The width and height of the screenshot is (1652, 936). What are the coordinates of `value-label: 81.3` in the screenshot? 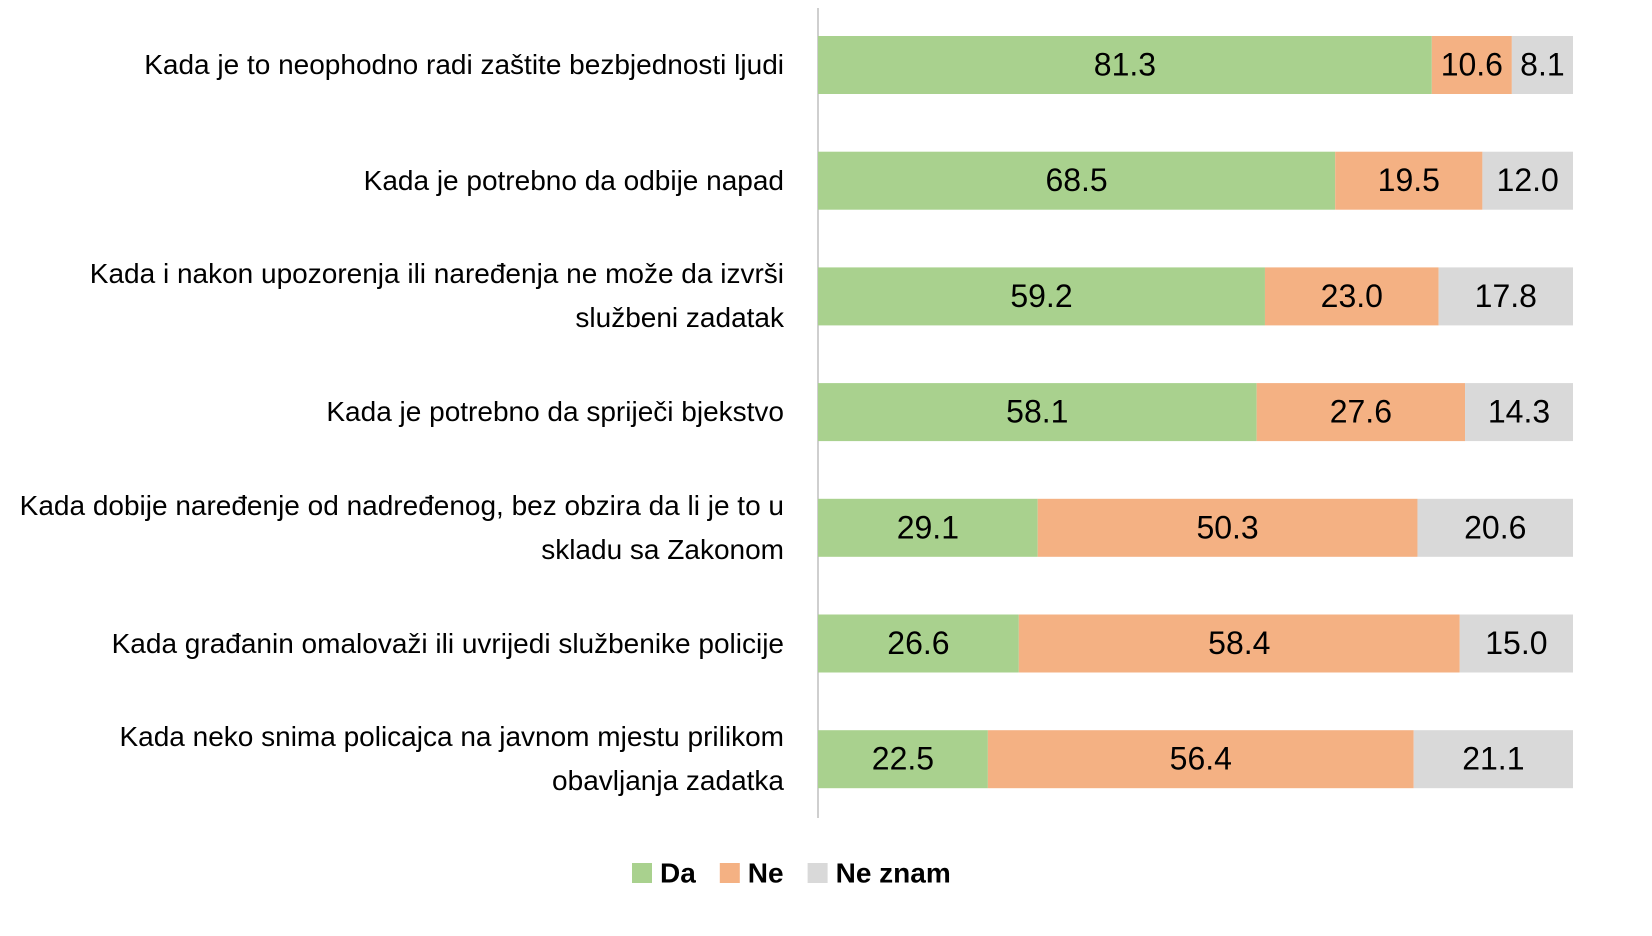 It's located at (1125, 64).